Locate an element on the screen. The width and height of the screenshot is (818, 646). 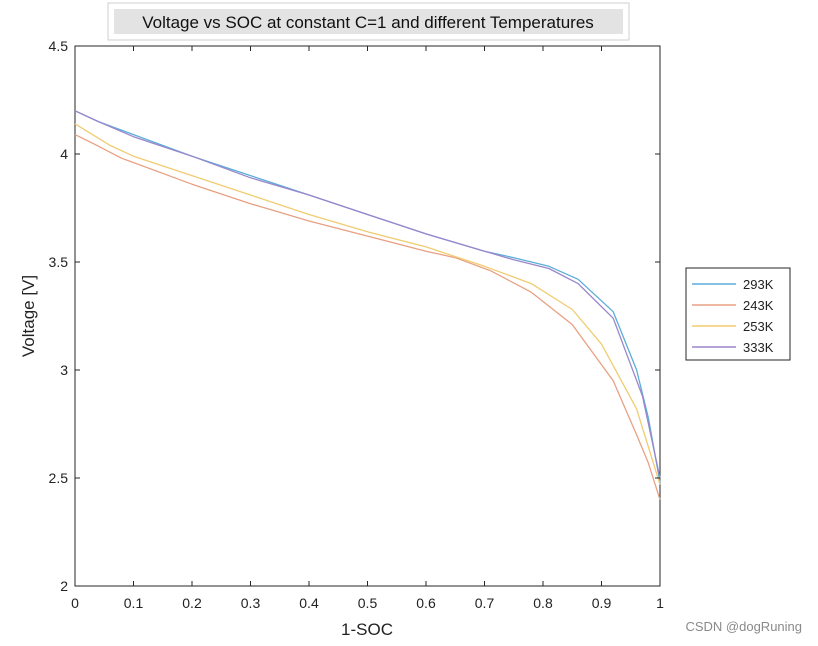
x-tick-label: 1 is located at coordinates (660, 603).